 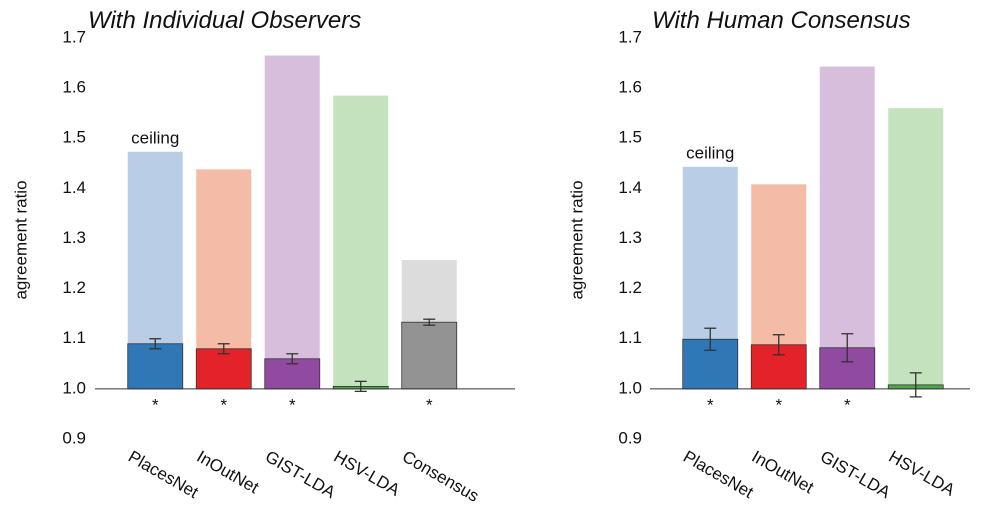 What do you see at coordinates (440, 476) in the screenshot?
I see `x-tick-label: Consensus` at bounding box center [440, 476].